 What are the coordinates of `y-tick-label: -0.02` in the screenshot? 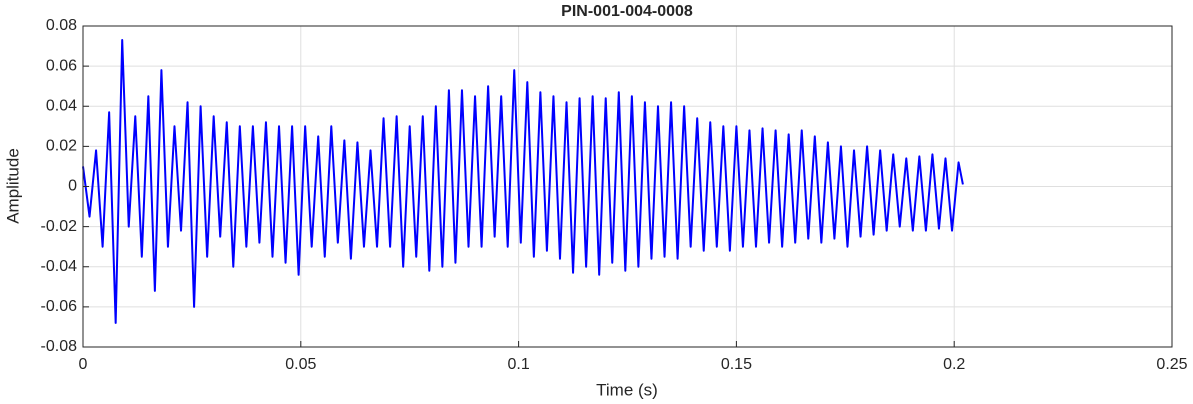 It's located at (59, 226).